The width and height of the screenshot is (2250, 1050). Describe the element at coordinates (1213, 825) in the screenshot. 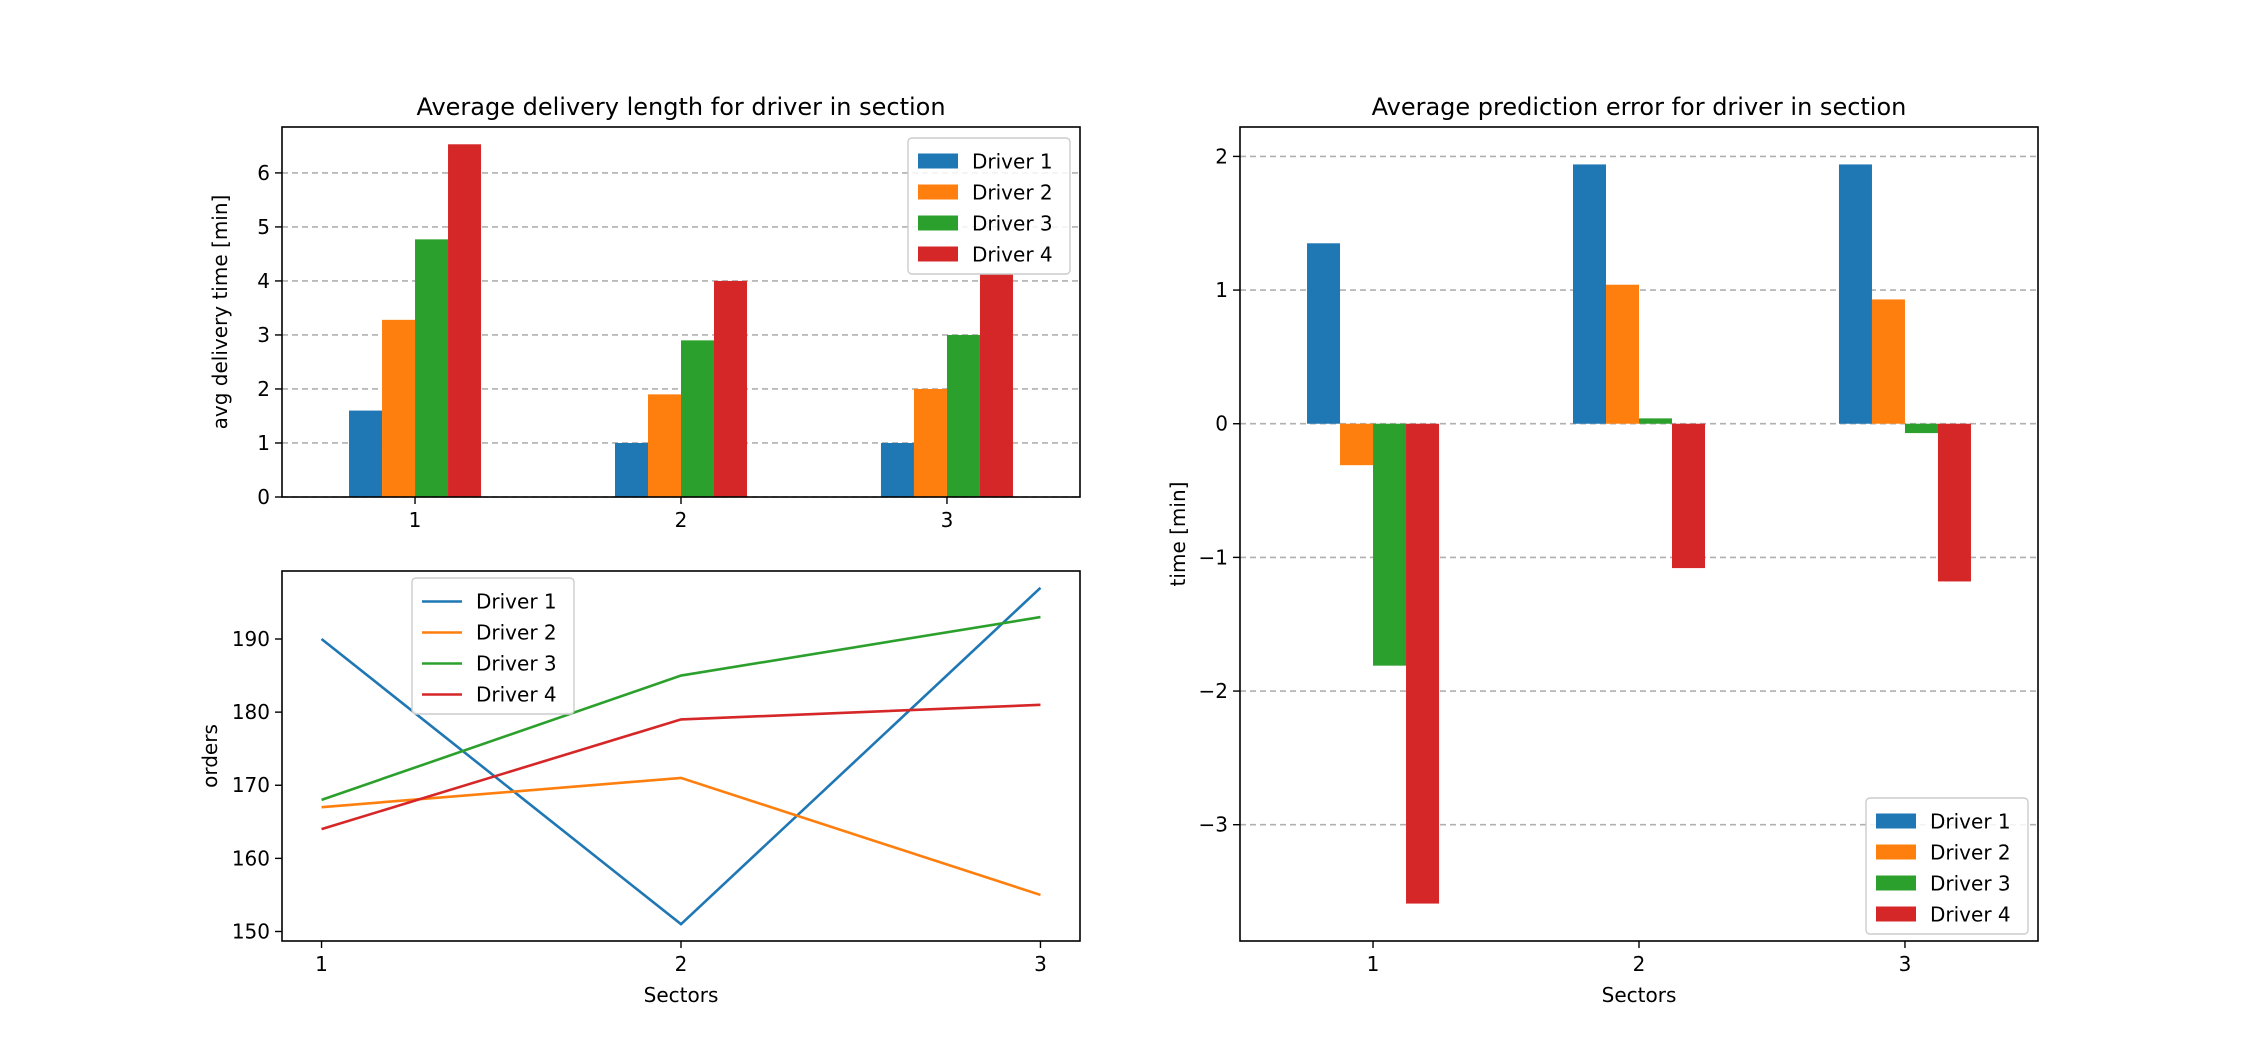

I see `y-tick-label: −3` at that location.